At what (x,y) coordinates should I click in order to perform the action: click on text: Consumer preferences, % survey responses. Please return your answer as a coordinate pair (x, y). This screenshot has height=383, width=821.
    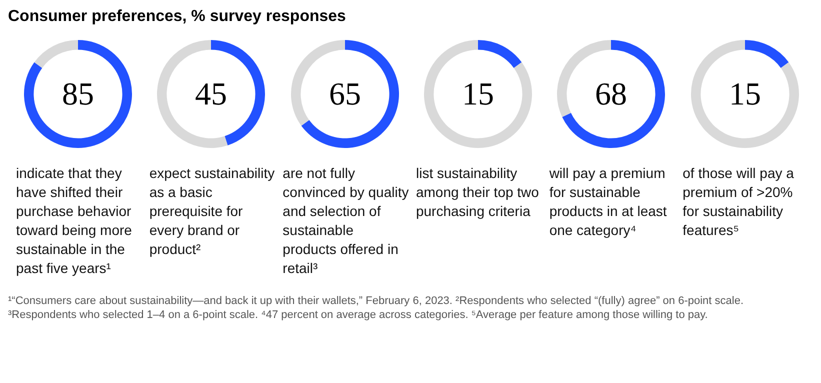
    Looking at the image, I should click on (177, 17).